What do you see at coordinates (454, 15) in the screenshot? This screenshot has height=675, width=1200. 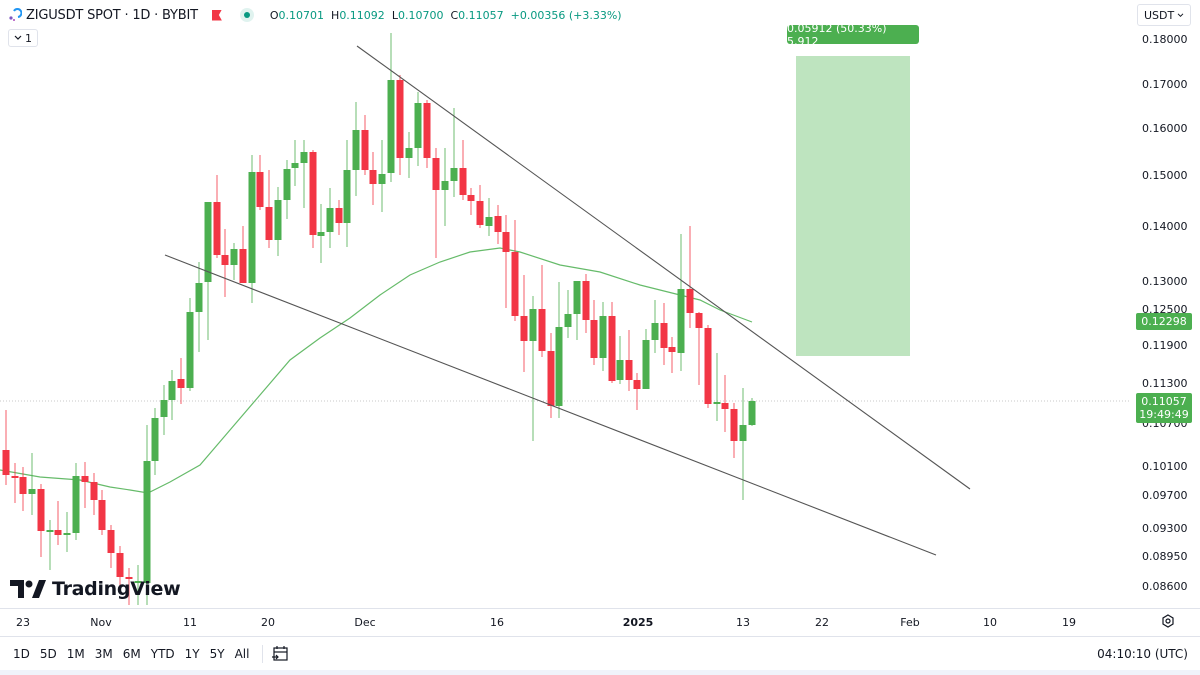 I see `close-key: C` at bounding box center [454, 15].